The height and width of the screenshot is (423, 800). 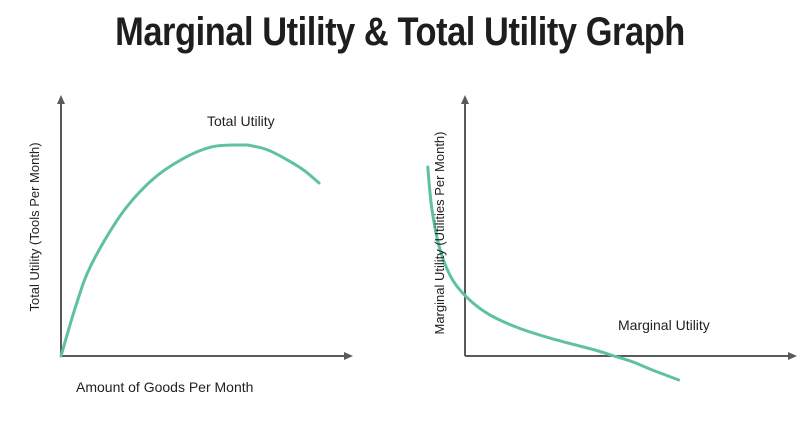 I want to click on total-utility-series-label: Total Utility, so click(x=241, y=121).